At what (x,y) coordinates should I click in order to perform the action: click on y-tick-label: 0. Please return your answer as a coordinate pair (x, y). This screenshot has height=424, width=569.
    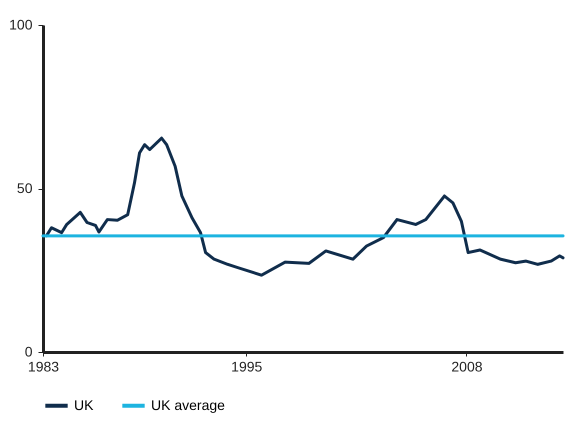
    Looking at the image, I should click on (28, 352).